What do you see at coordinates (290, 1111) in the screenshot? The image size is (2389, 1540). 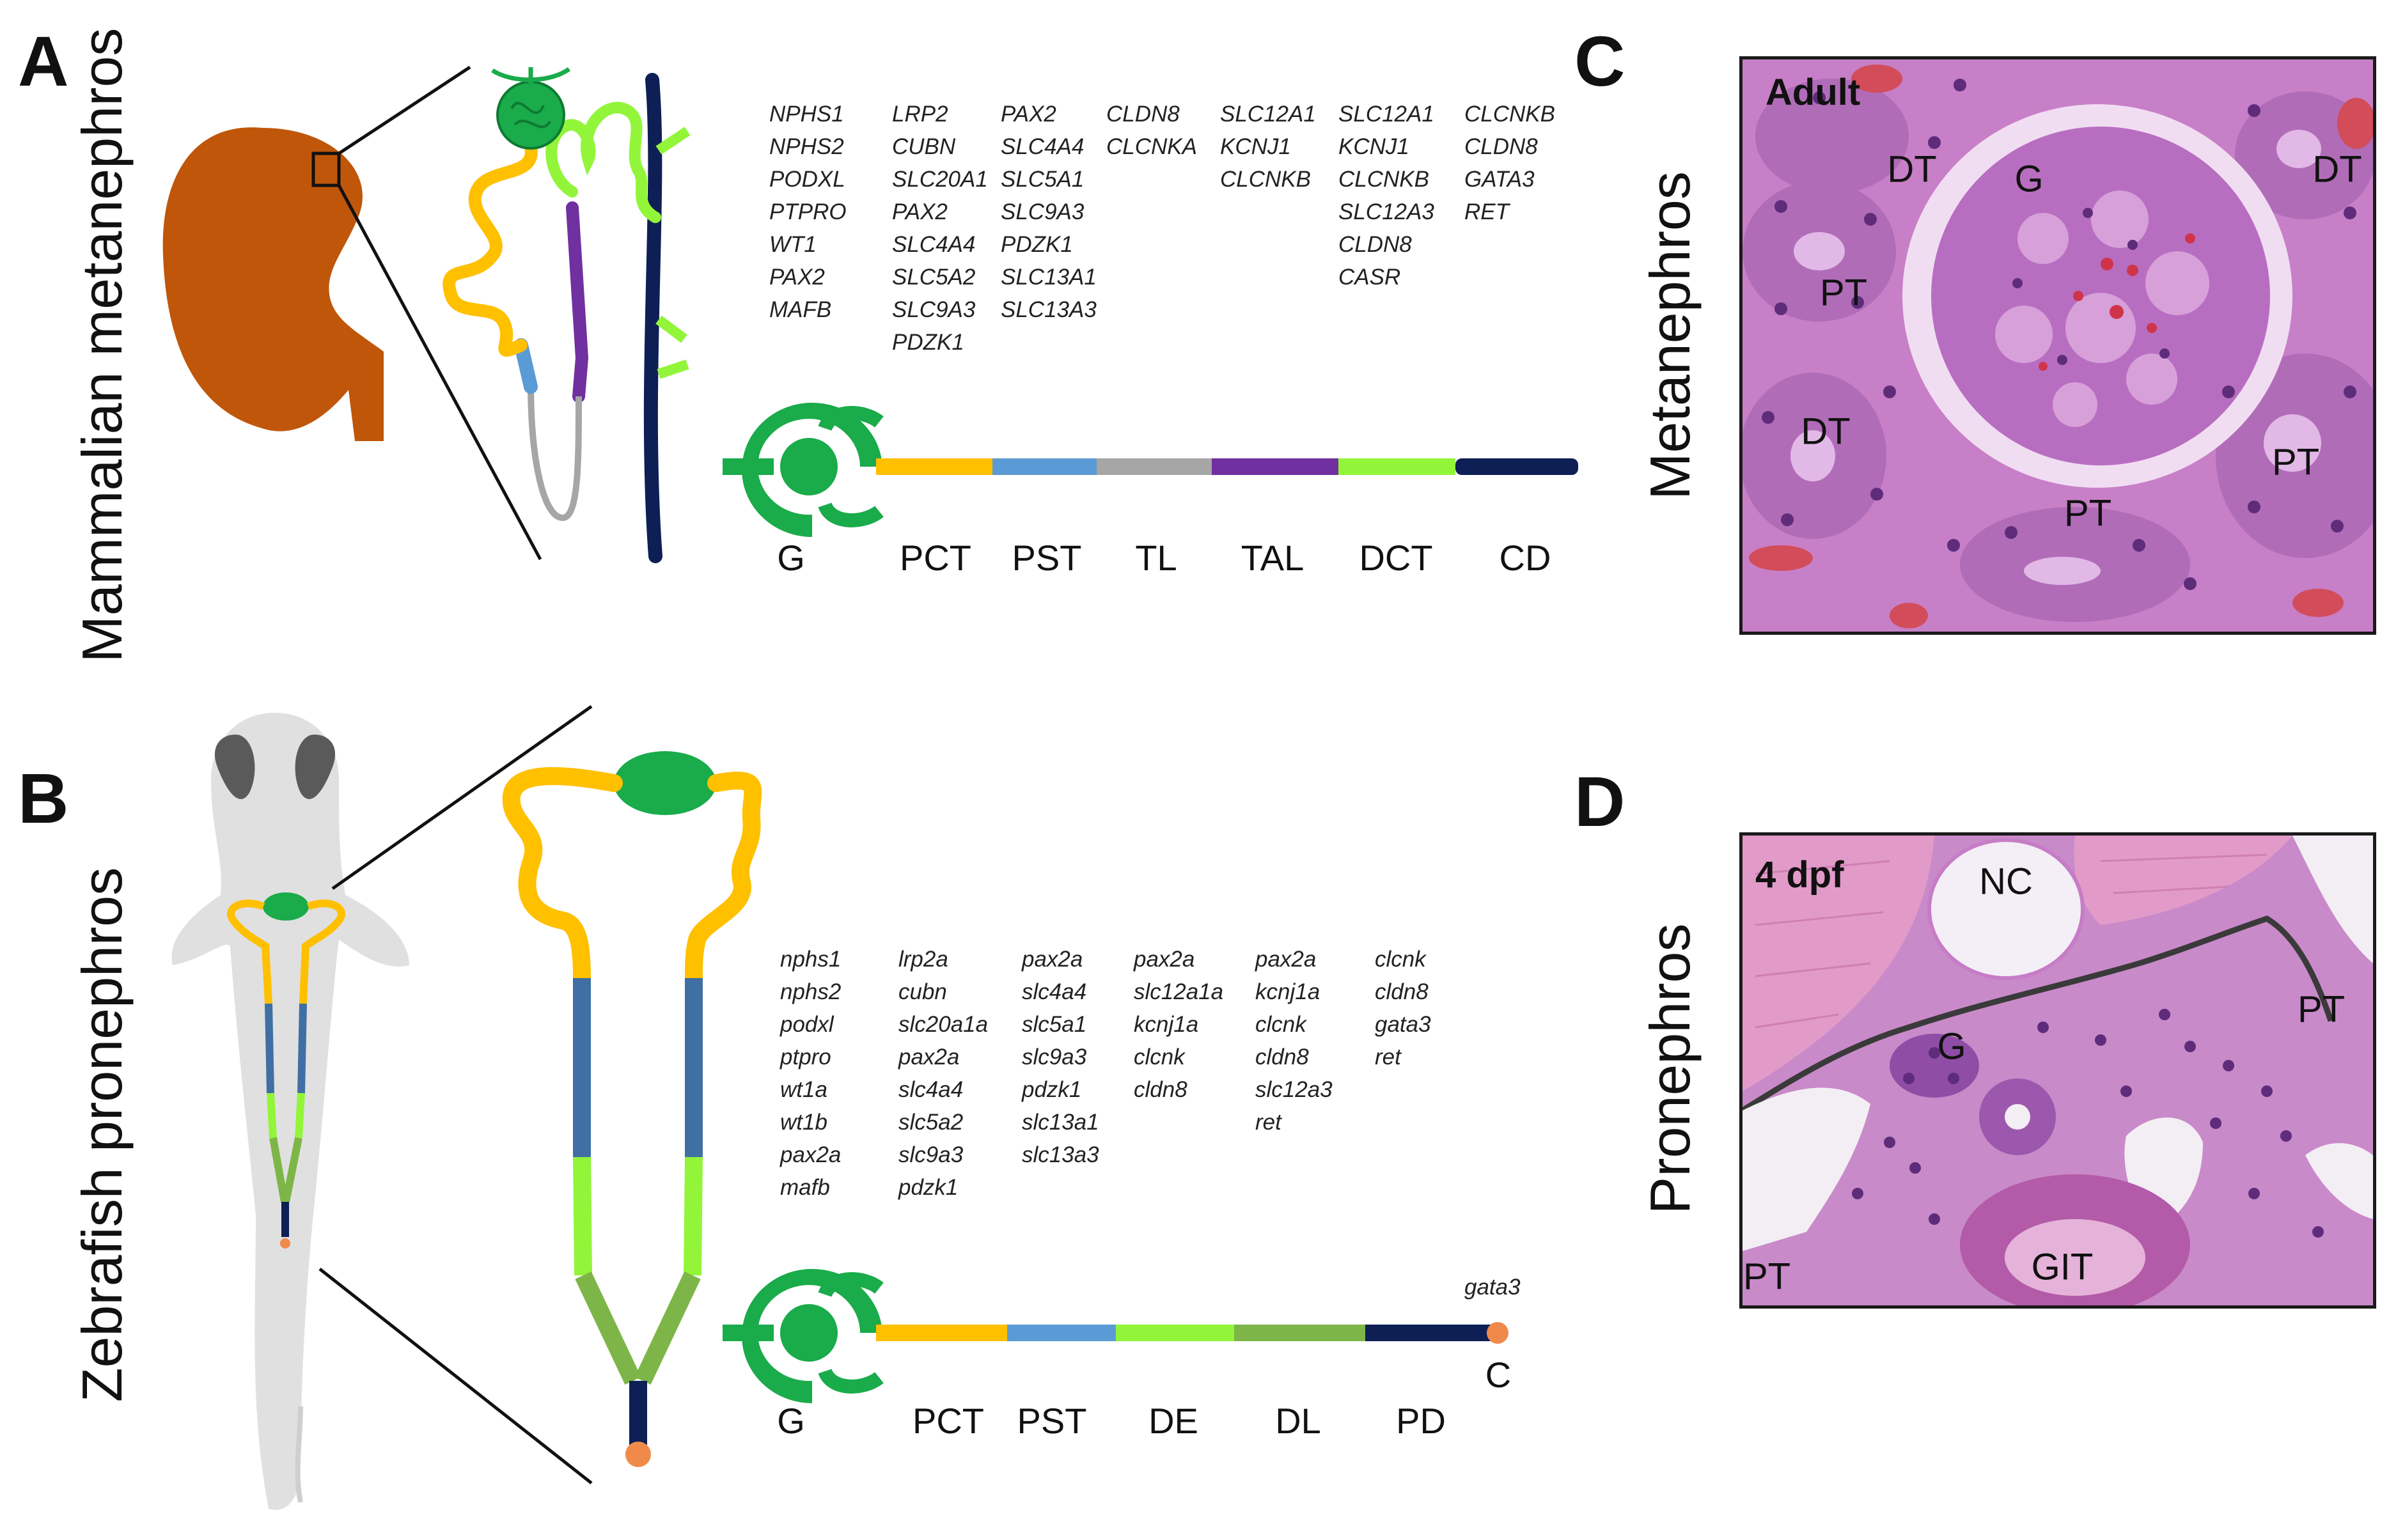 I see `zebrafish-body` at bounding box center [290, 1111].